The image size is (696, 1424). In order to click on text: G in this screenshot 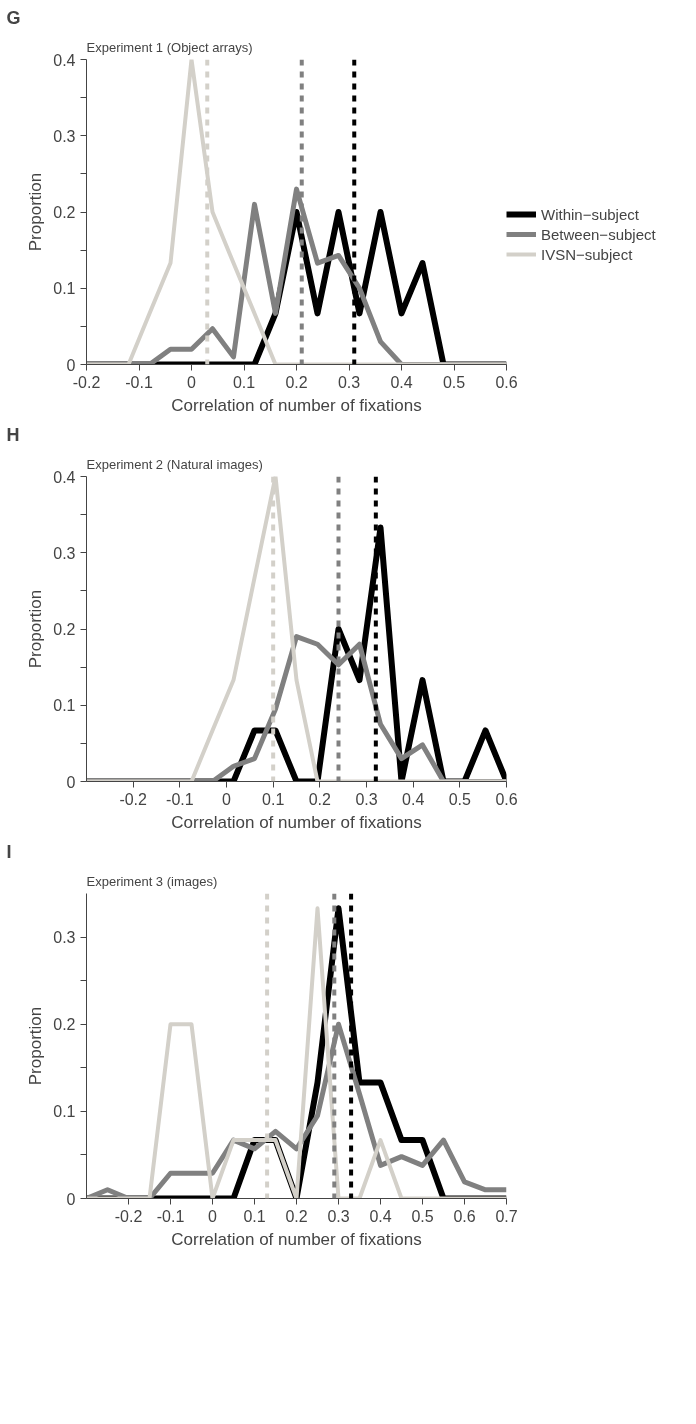, I will do `click(13, 17)`.